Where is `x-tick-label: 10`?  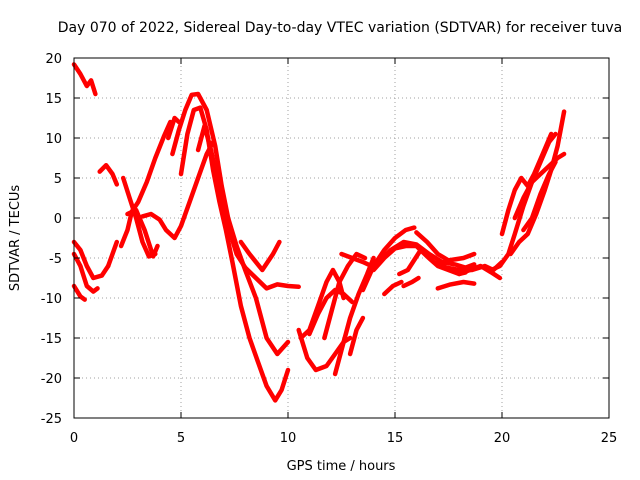
x-tick-label: 10 is located at coordinates (288, 438).